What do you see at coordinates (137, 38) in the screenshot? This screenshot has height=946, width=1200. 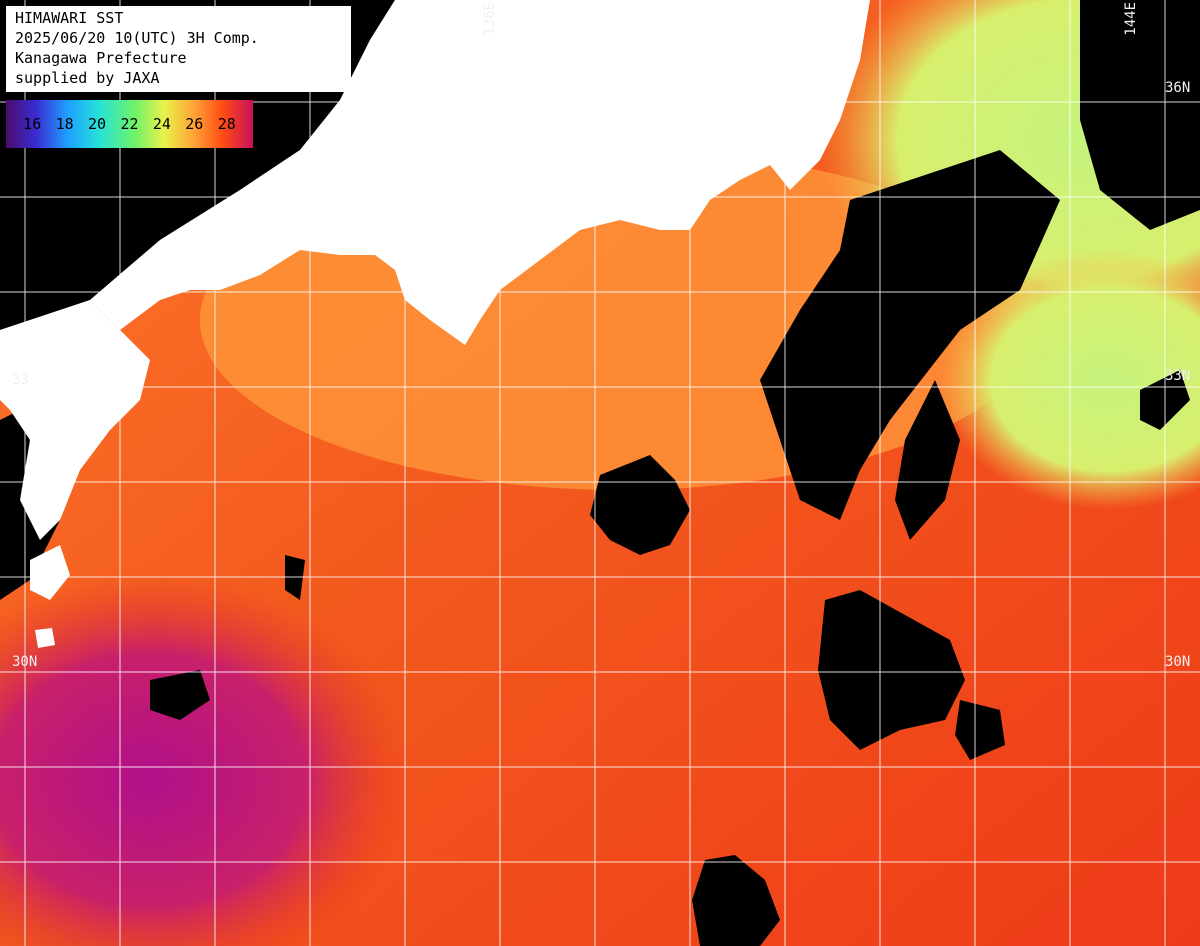 I see `observation-time: 2025/06/20 10(UTC) 3H Comp.` at bounding box center [137, 38].